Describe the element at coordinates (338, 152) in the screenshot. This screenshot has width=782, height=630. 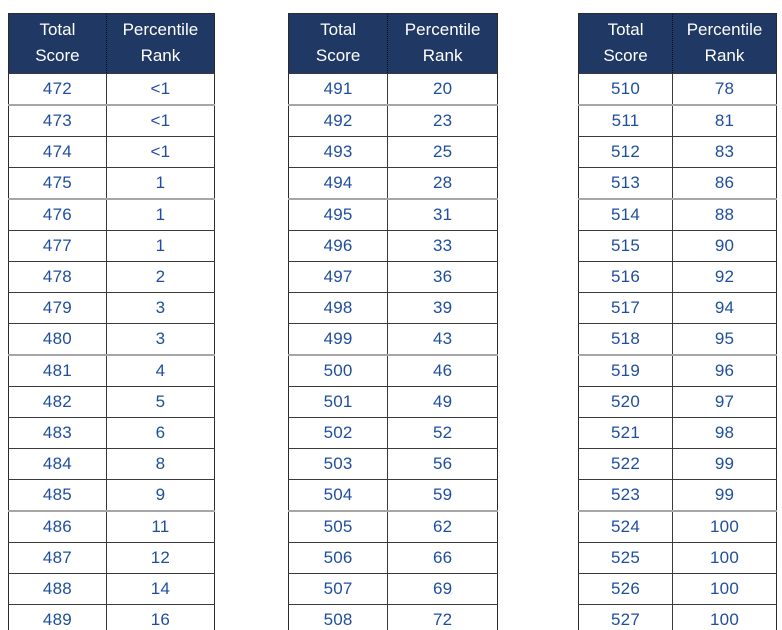
I see `total-score-cell: 493` at that location.